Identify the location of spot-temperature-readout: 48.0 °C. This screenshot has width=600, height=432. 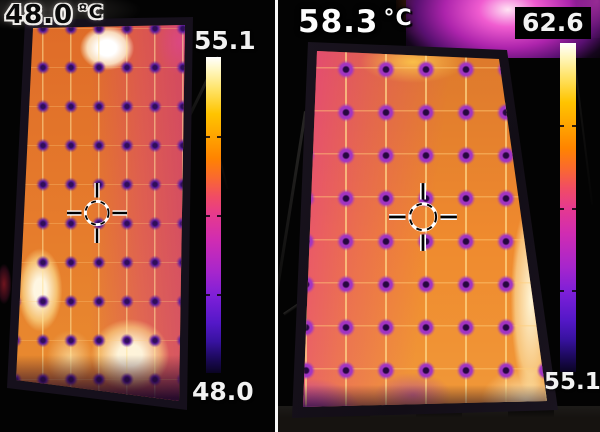
(54, 15).